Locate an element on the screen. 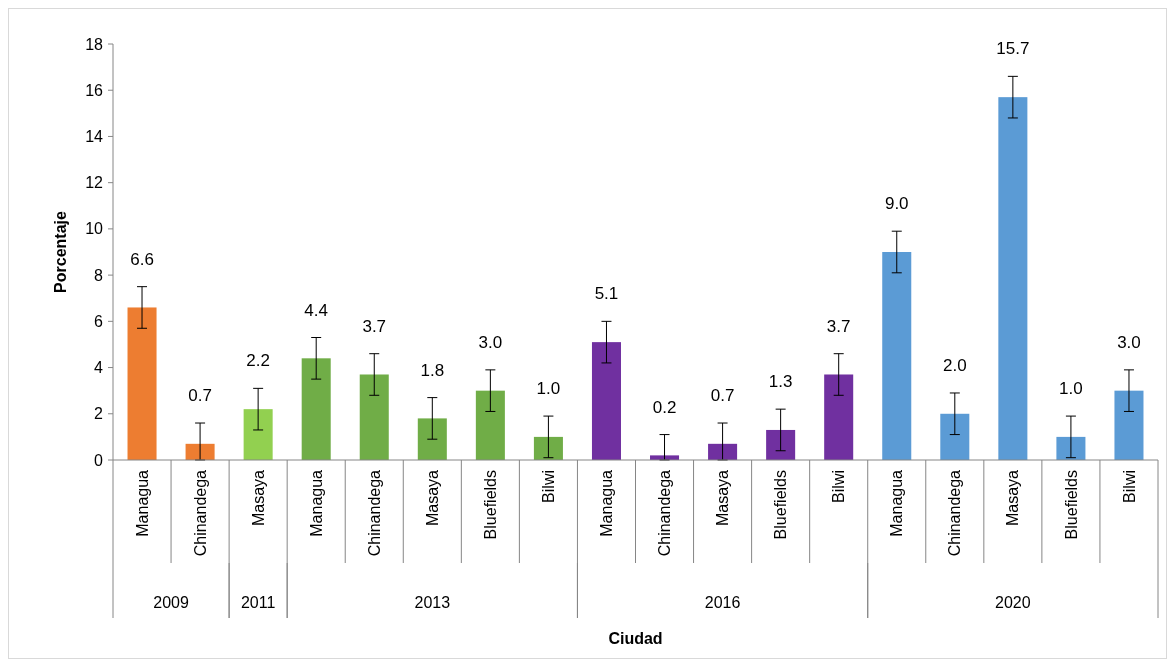  data-label: 1.3 is located at coordinates (780, 382).